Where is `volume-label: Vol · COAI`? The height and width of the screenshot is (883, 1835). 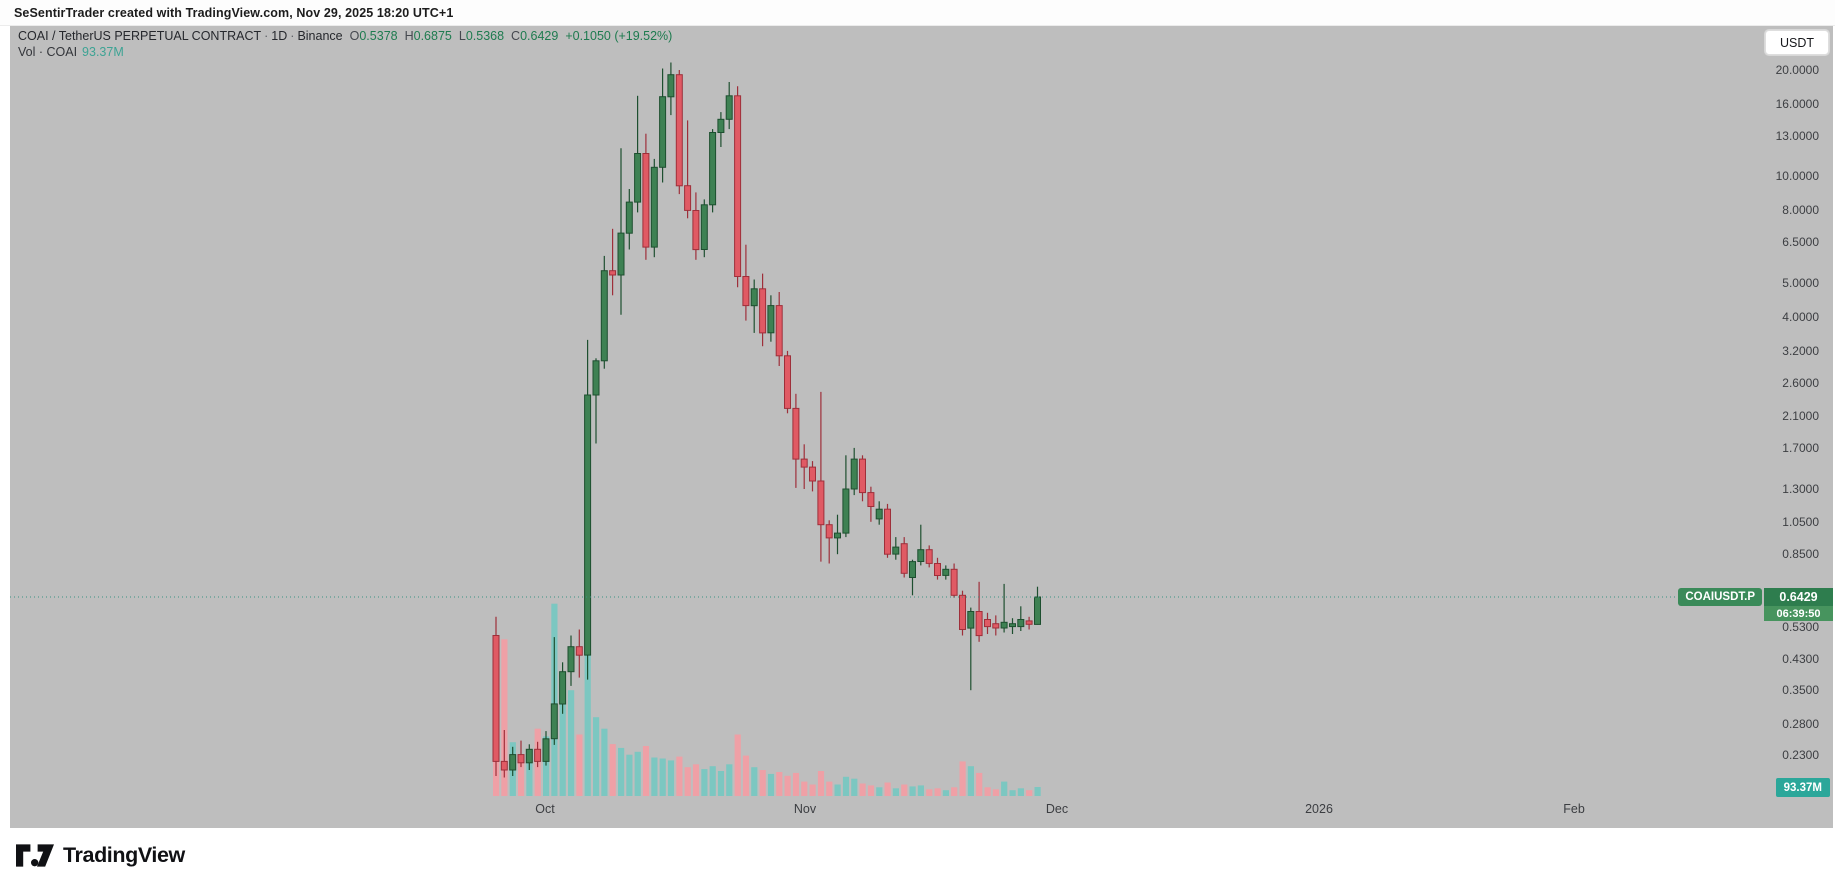 volume-label: Vol · COAI is located at coordinates (48, 52).